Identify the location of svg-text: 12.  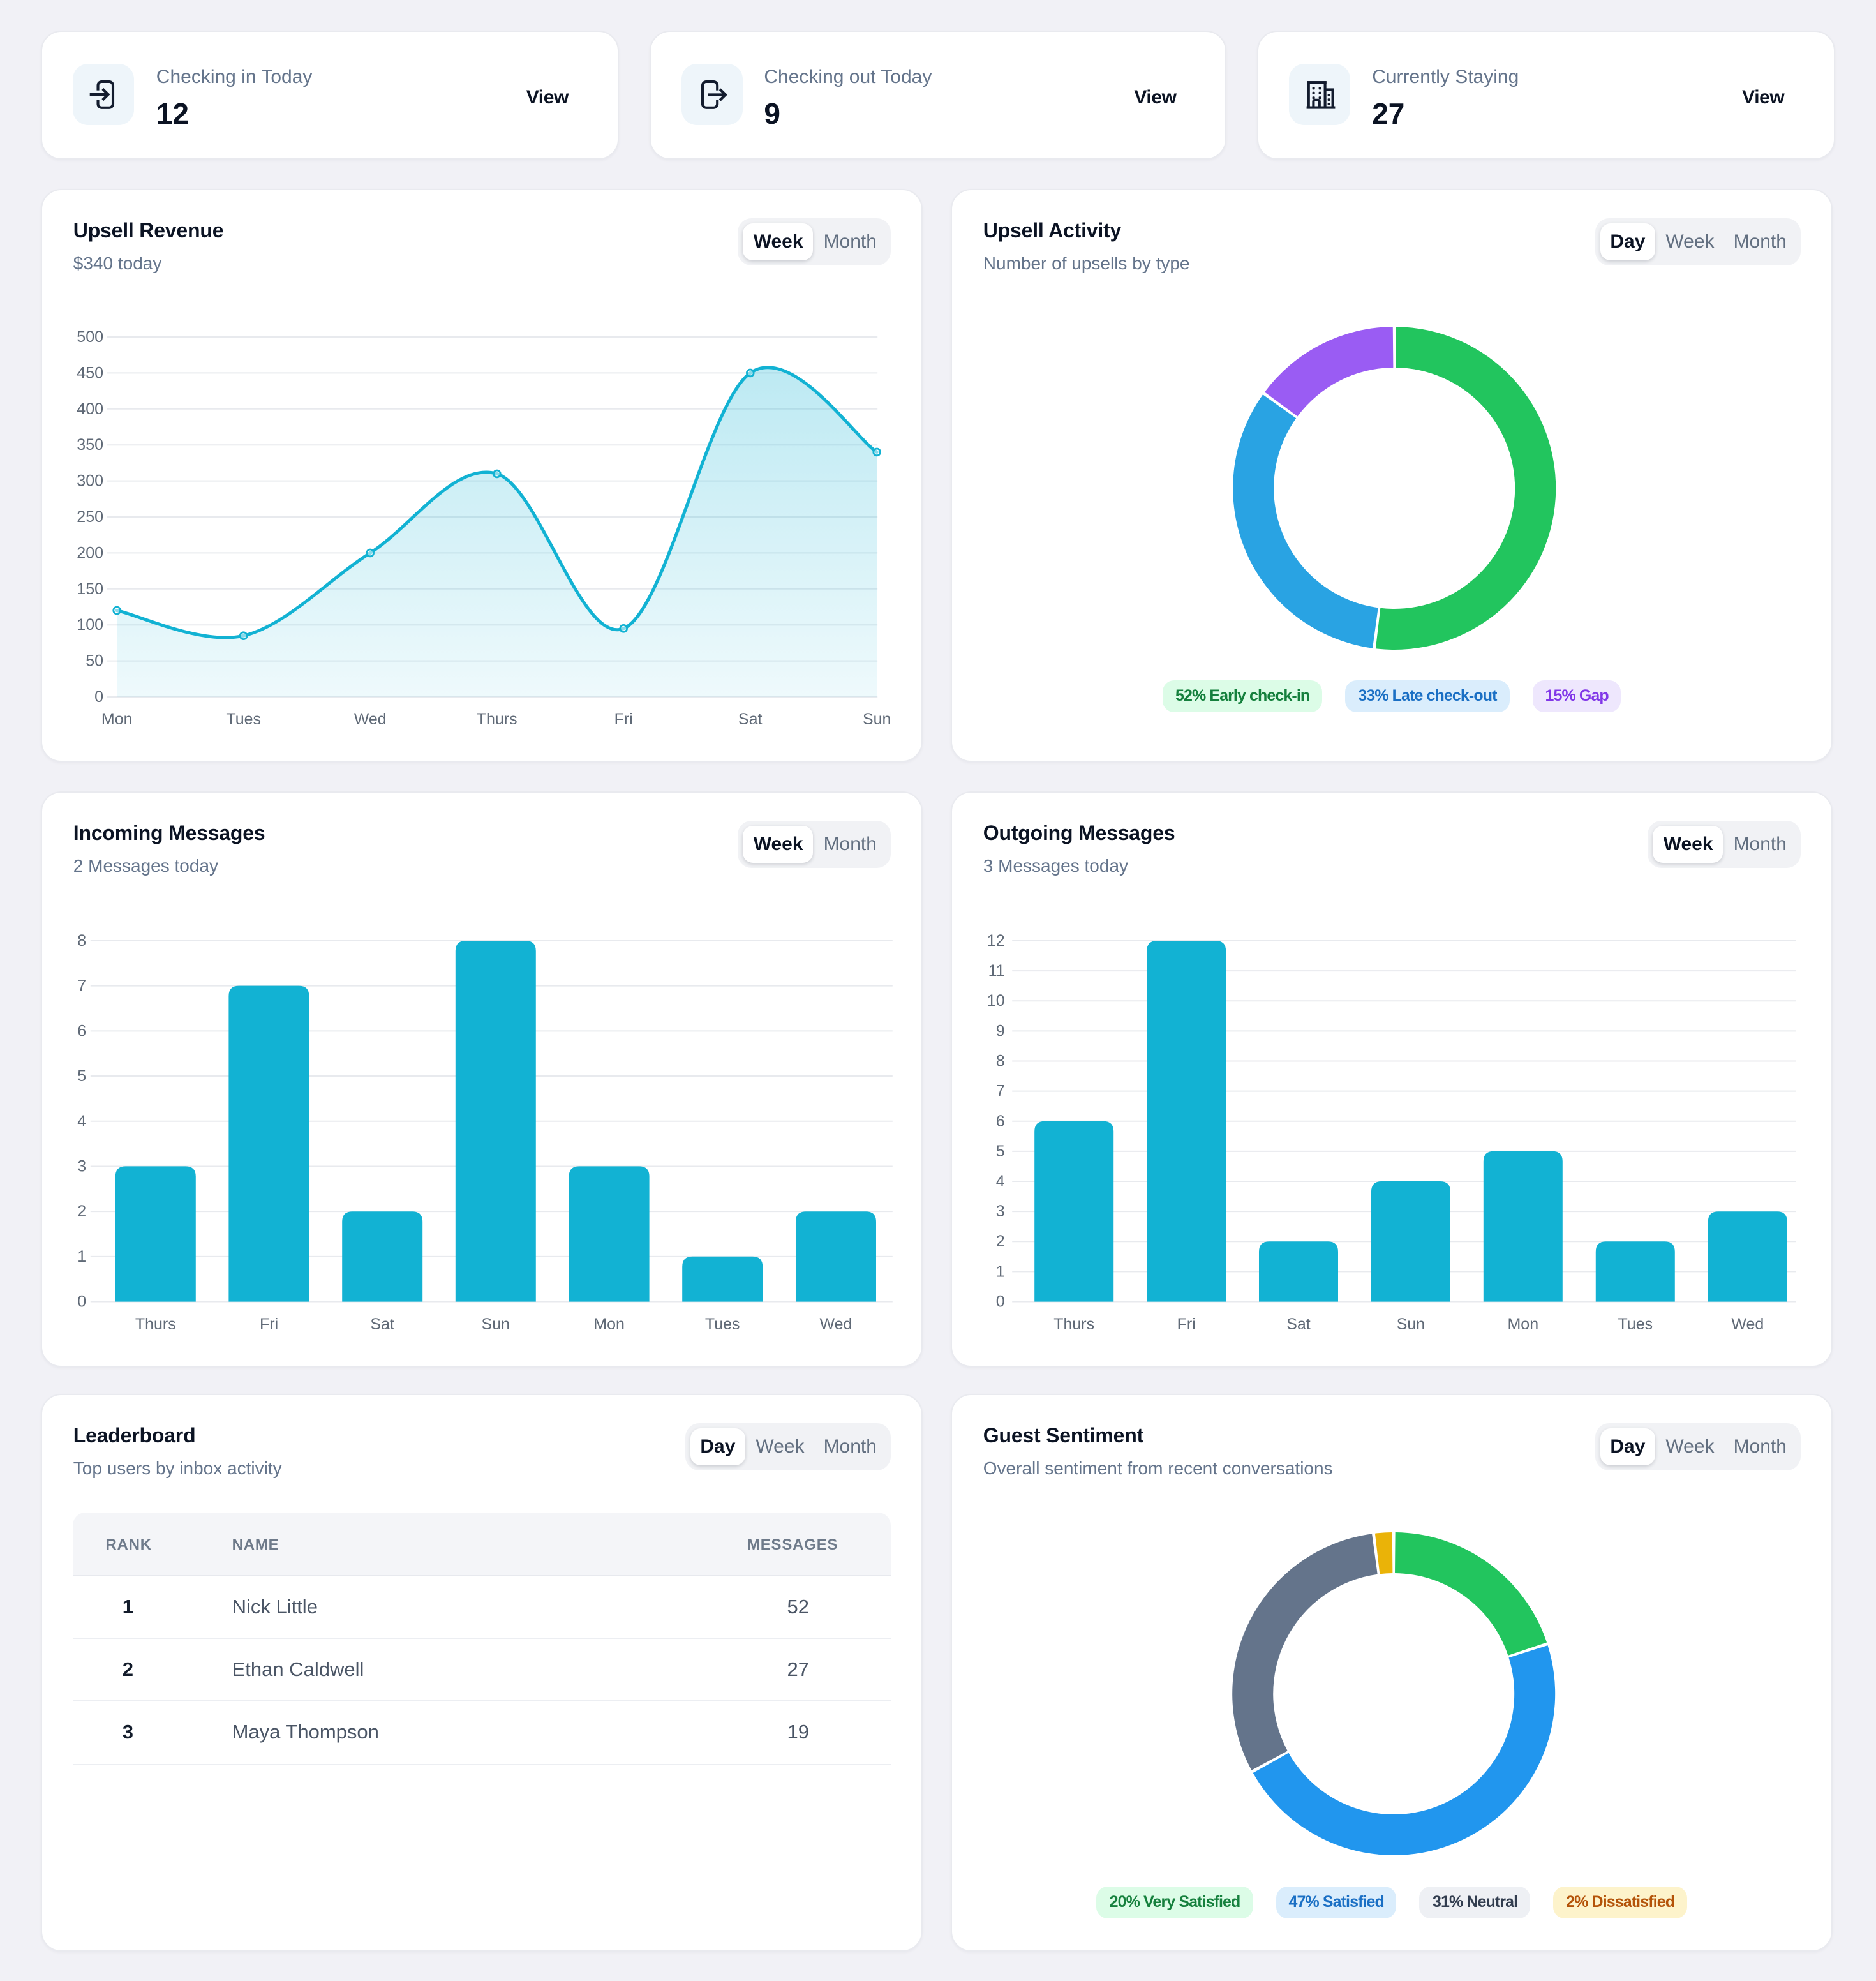
(997, 940).